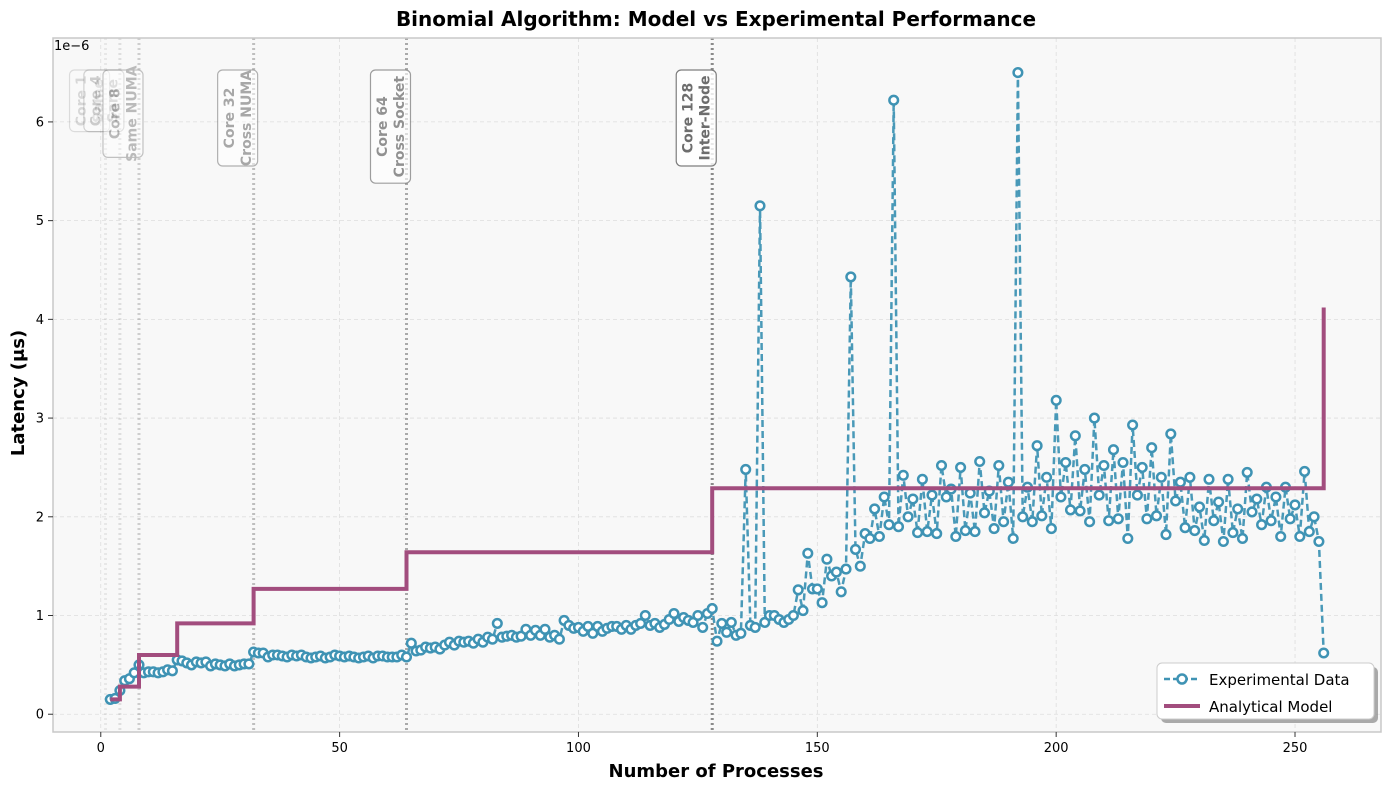 The width and height of the screenshot is (1390, 789). What do you see at coordinates (1182, 679) in the screenshot?
I see `legend-experimental-marker` at bounding box center [1182, 679].